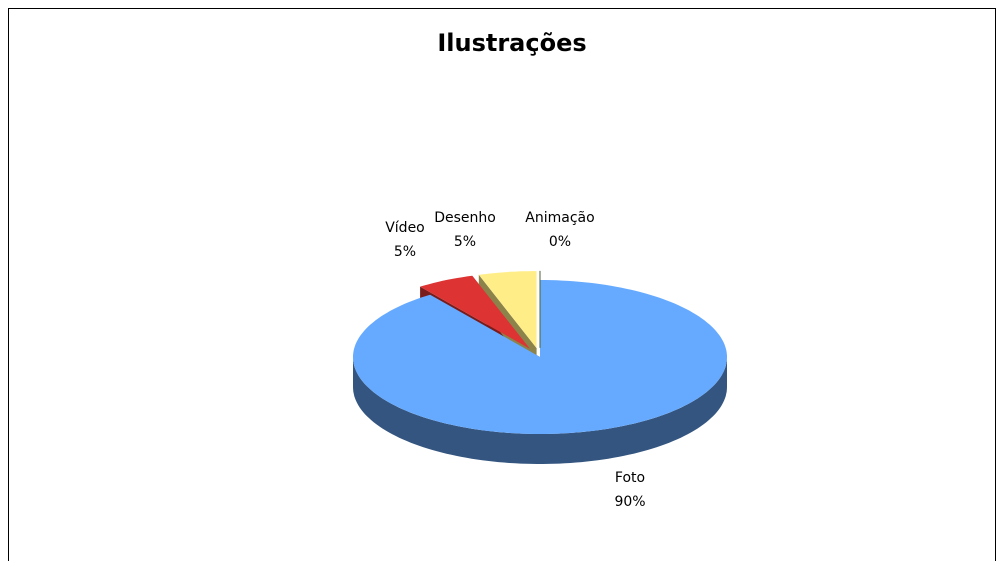  Describe the element at coordinates (630, 478) in the screenshot. I see `slice-label: Foto` at that location.